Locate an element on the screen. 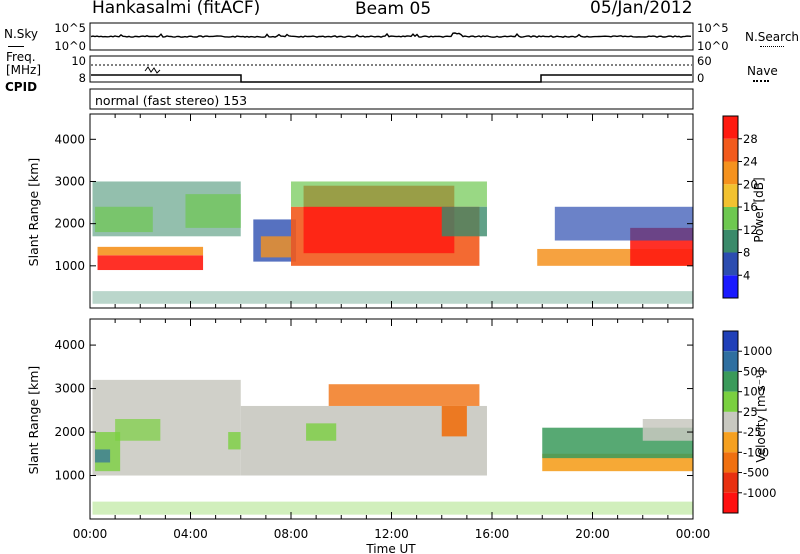 The image size is (800, 554). nsky-left-tick: 10^0 is located at coordinates (70, 46).